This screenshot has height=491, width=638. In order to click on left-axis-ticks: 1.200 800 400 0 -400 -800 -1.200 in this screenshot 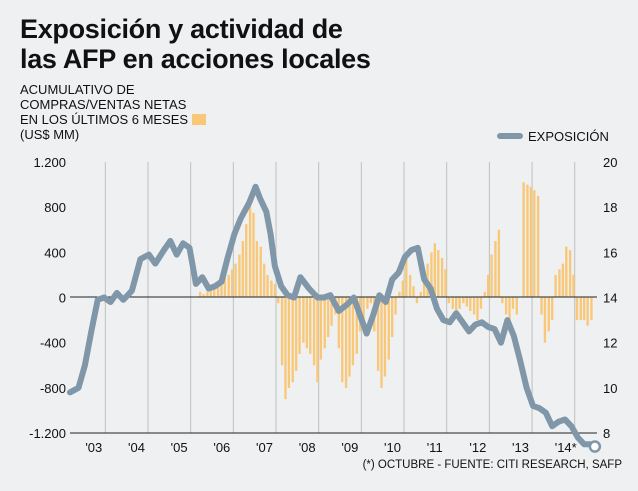, I will do `click(47, 298)`.